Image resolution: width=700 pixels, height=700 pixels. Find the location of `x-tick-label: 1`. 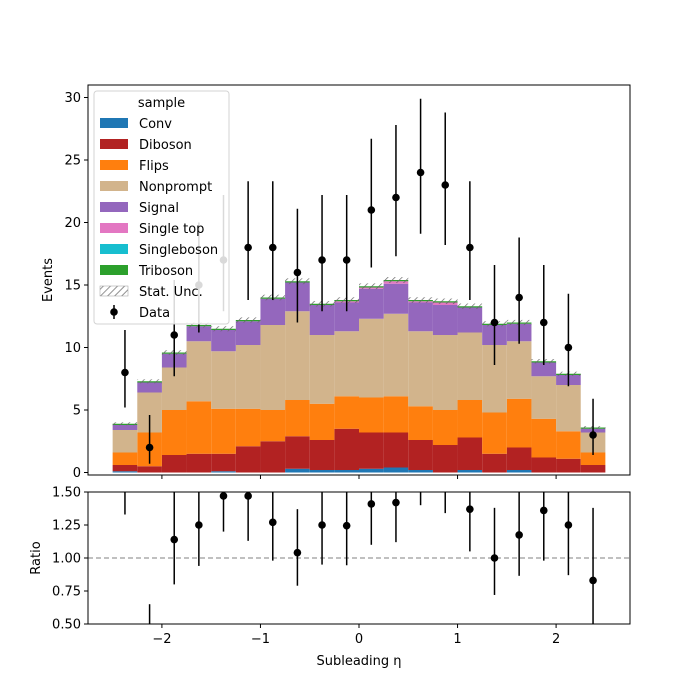

x-tick-label: 1 is located at coordinates (457, 639).